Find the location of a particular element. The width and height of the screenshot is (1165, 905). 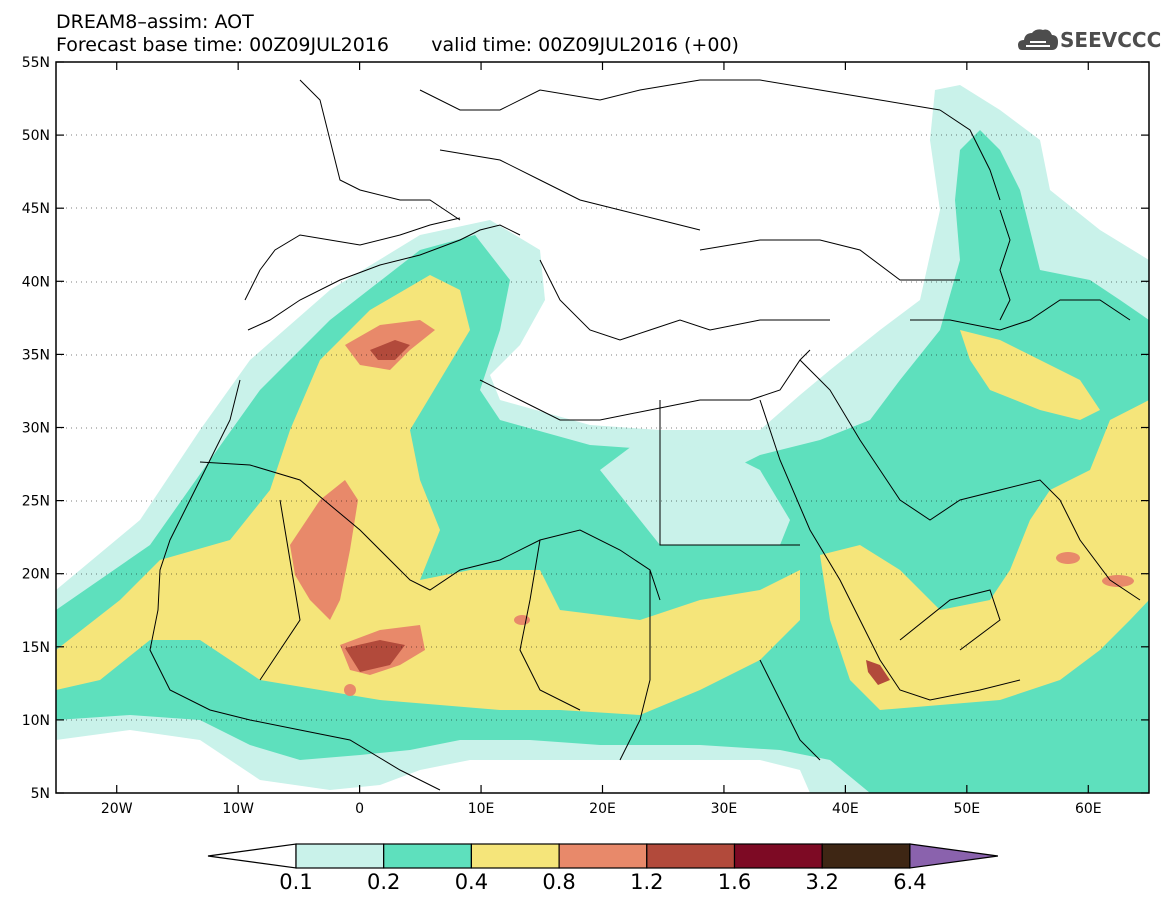

lon-tick-label: 50E is located at coordinates (966, 809).